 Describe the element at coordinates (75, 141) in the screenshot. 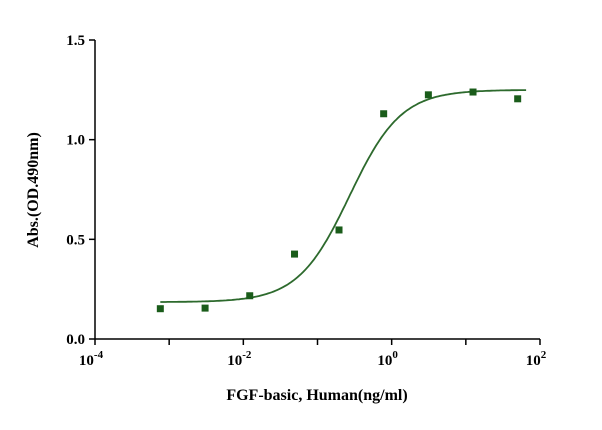

I see `y-tick-label: 1.0` at that location.